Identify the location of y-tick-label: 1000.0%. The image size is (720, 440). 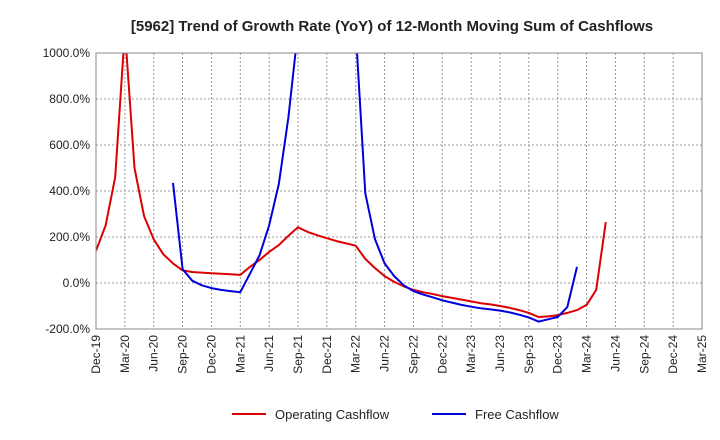
(67, 53).